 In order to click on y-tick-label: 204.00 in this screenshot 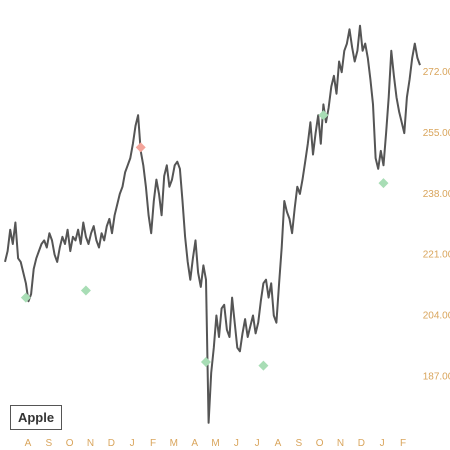, I will do `click(436, 316)`.